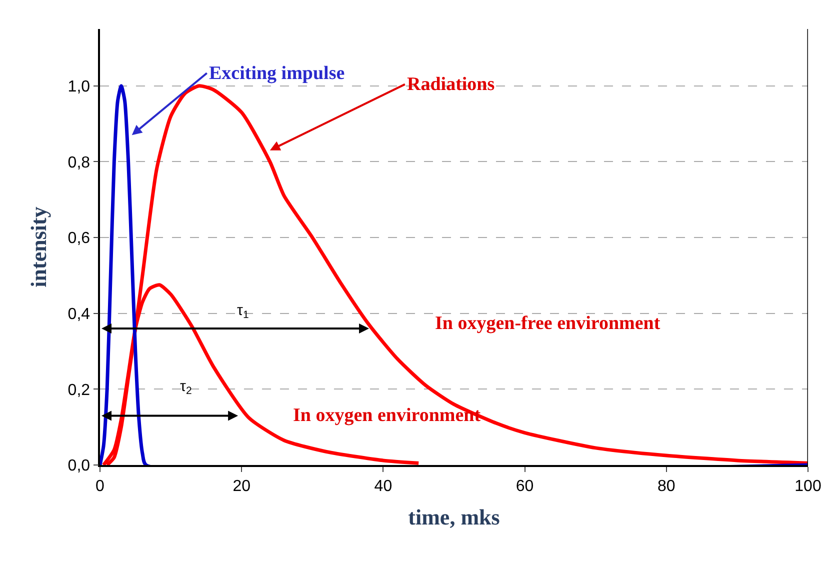  Describe the element at coordinates (808, 486) in the screenshot. I see `x-tick-label: 100` at that location.